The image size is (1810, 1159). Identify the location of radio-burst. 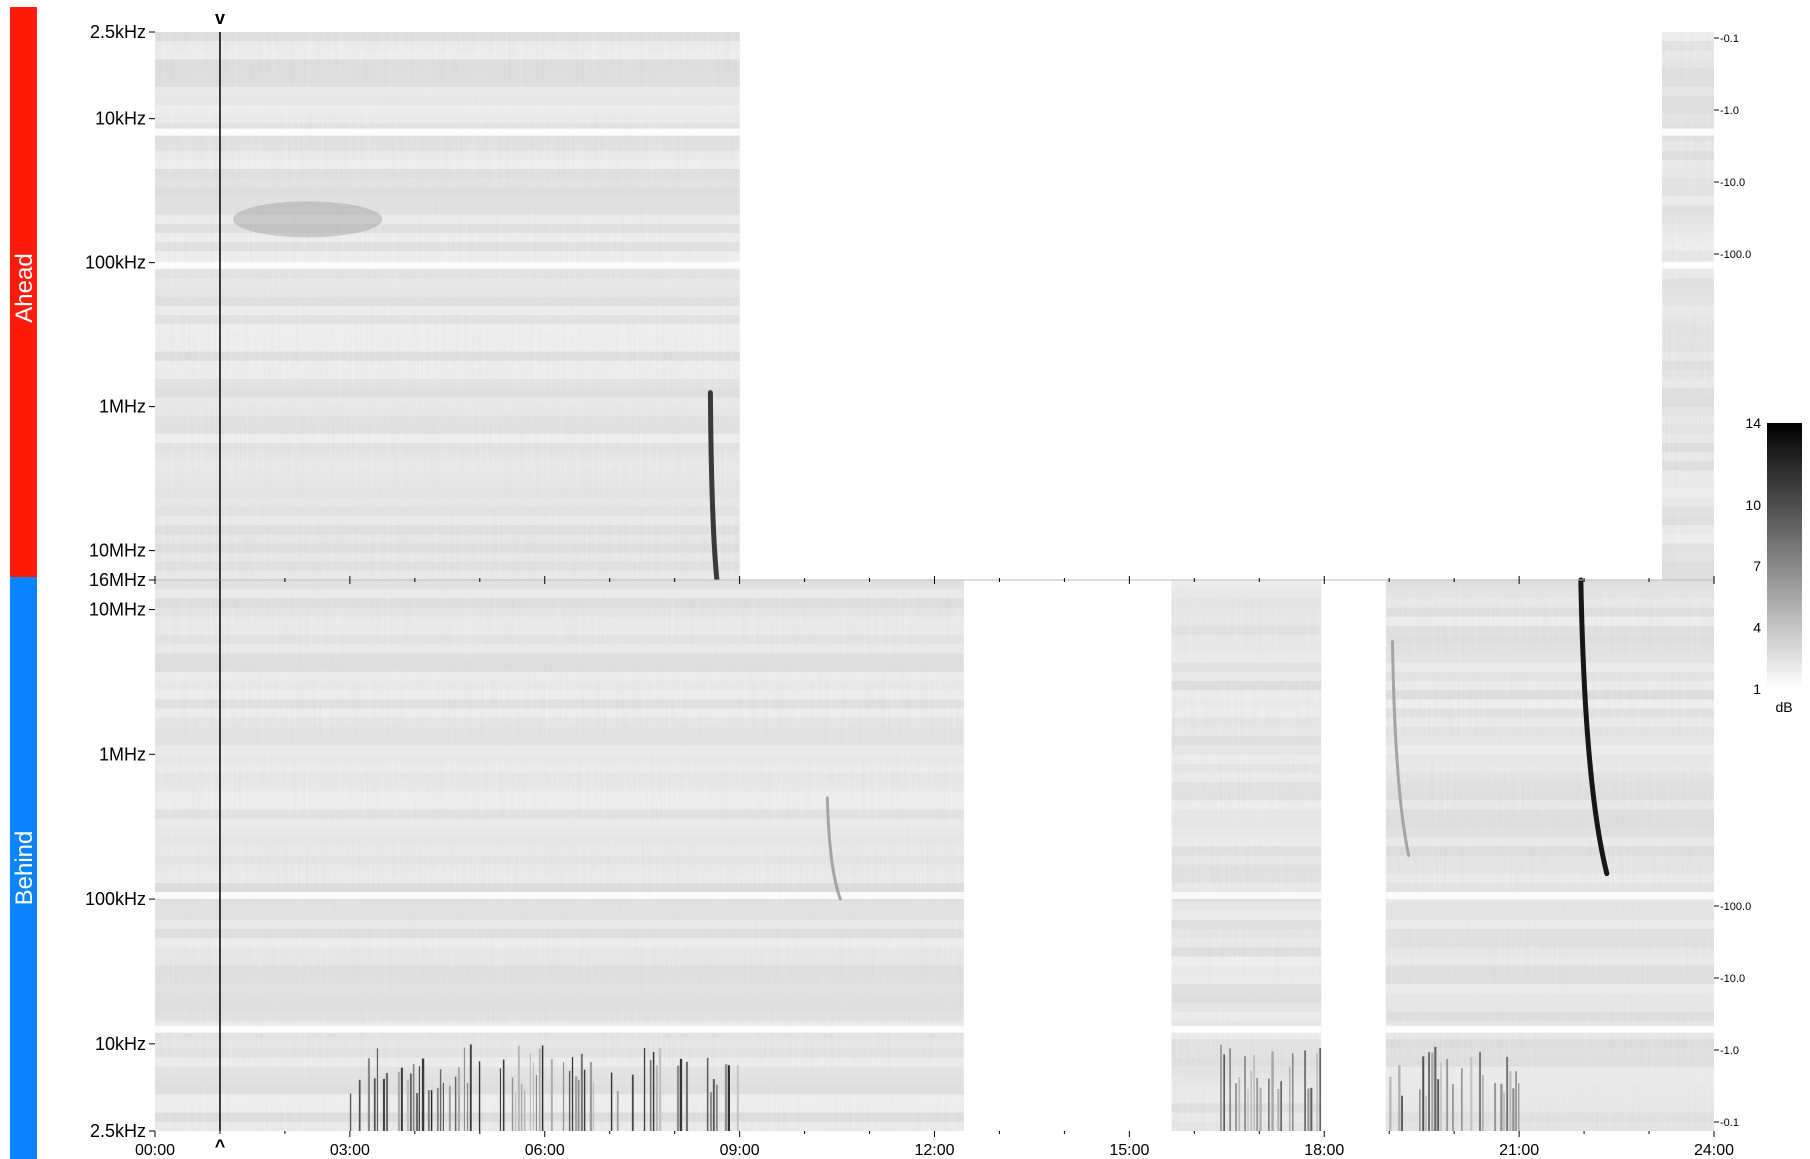
(833, 848).